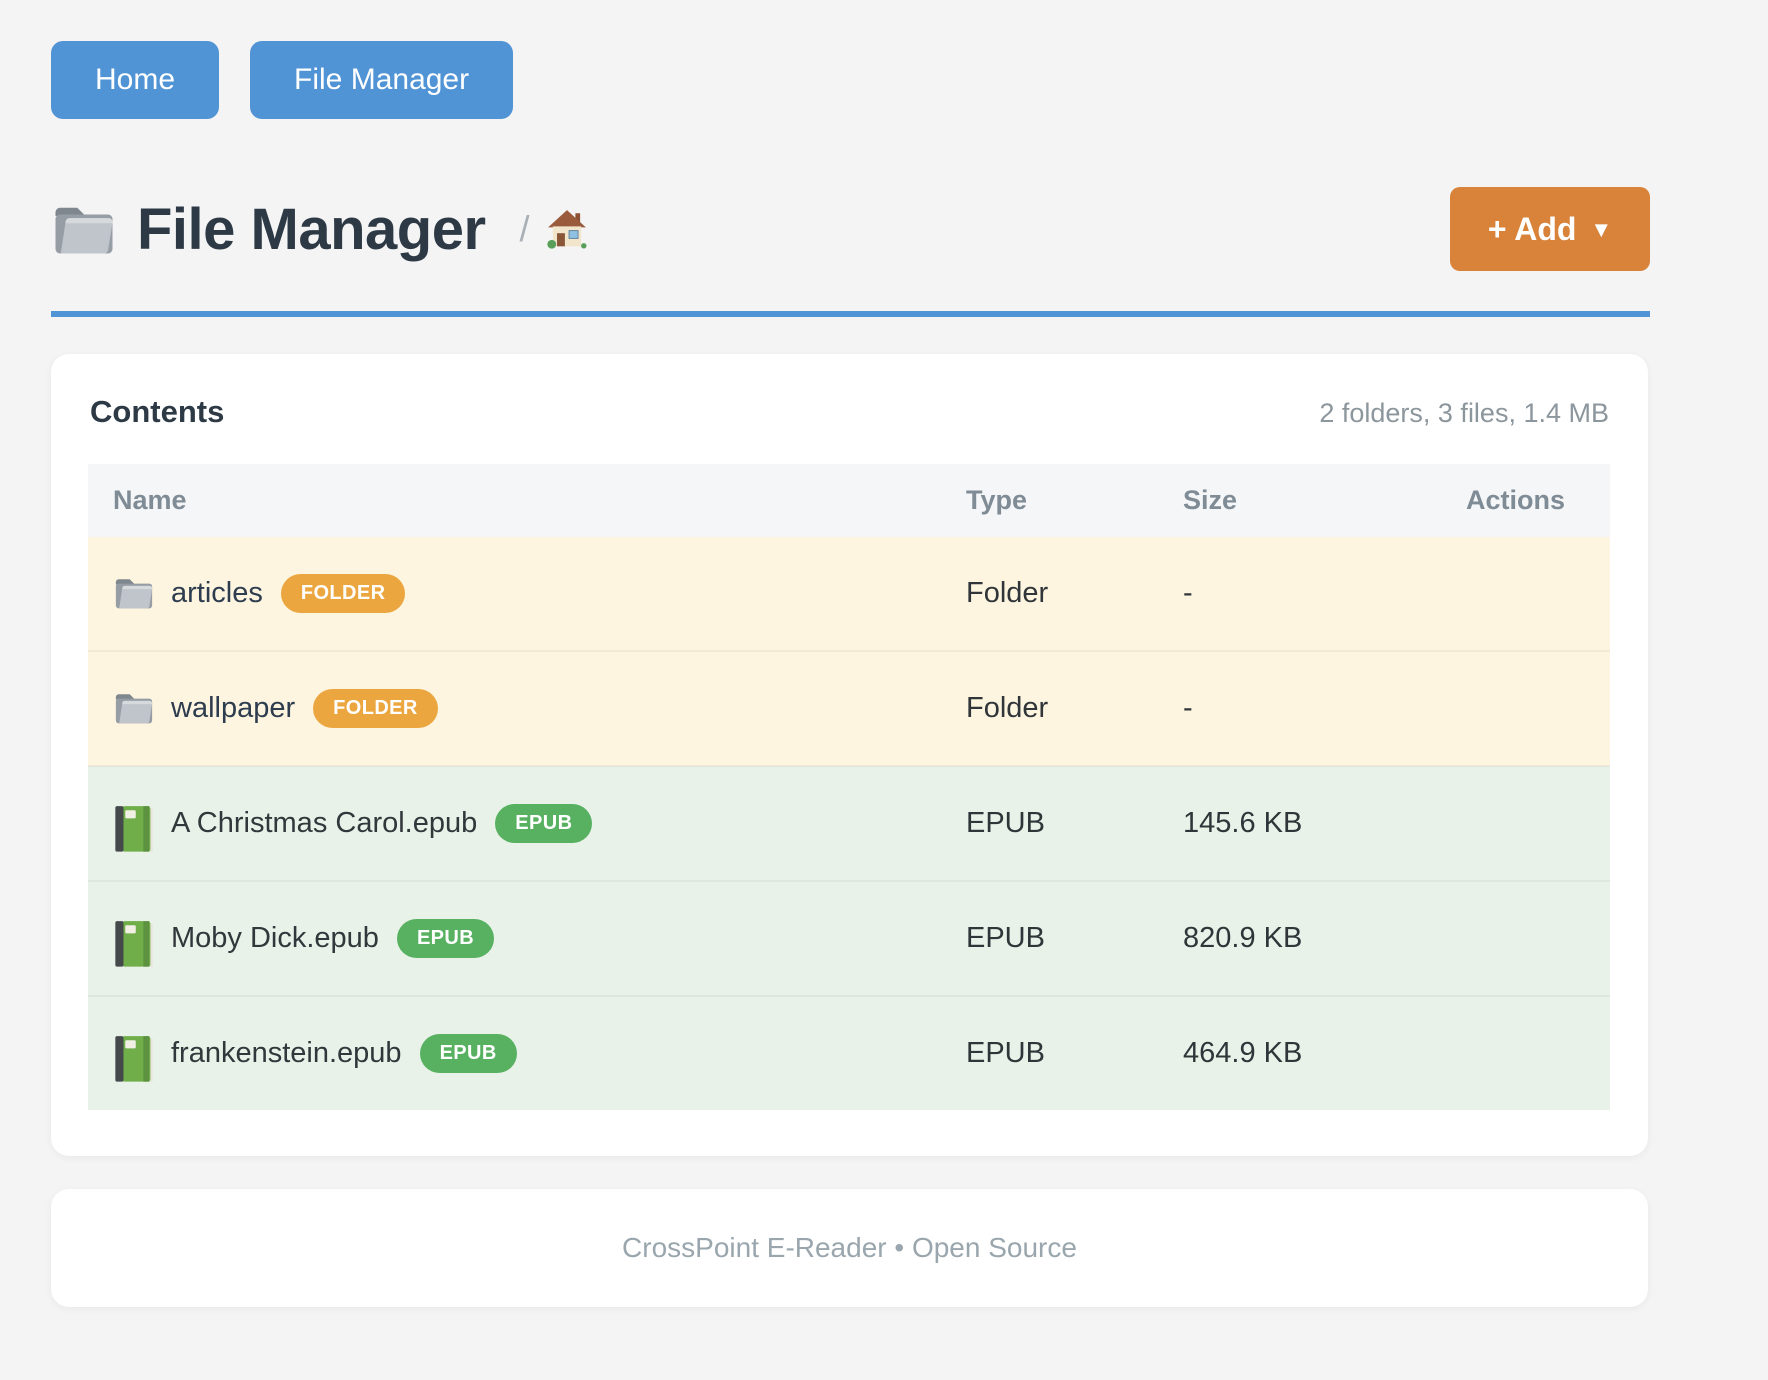 The width and height of the screenshot is (1768, 1380). What do you see at coordinates (135, 80) in the screenshot?
I see `home-button: Home` at bounding box center [135, 80].